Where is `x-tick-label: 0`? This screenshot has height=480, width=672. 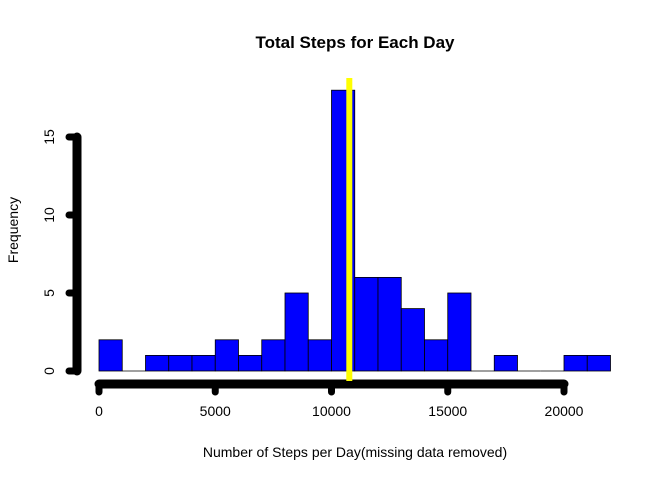 x-tick-label: 0 is located at coordinates (99, 411).